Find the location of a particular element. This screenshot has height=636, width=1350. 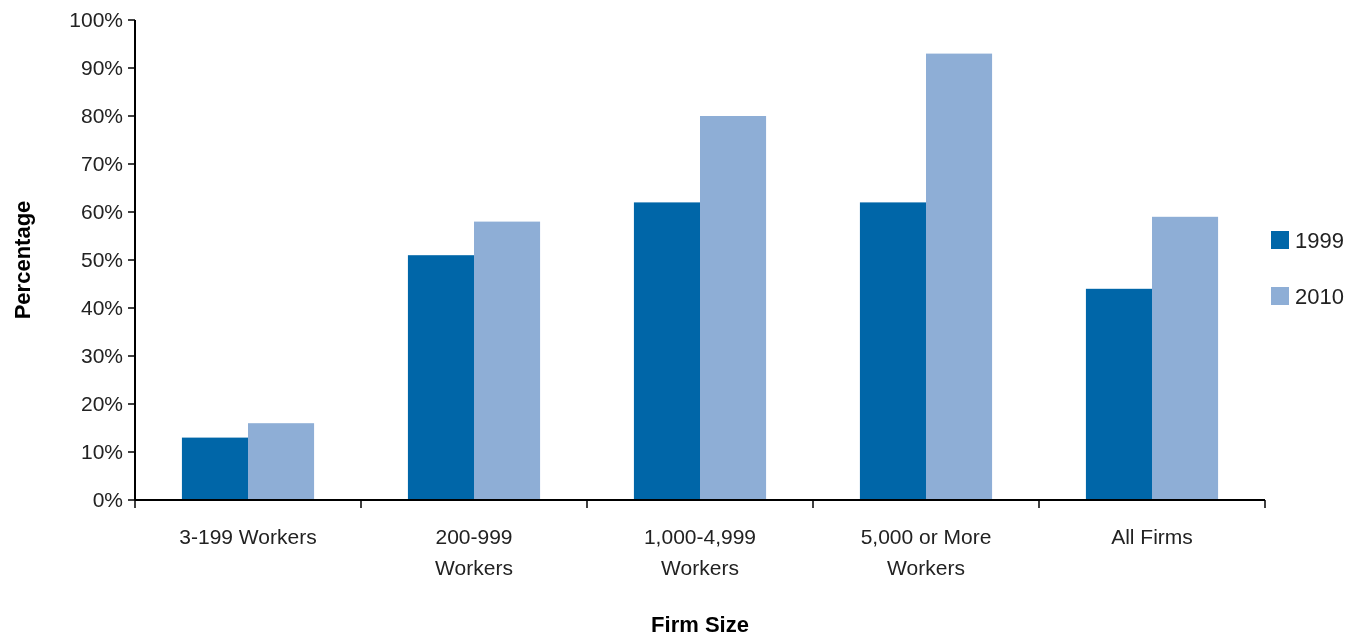

x-tick-label: 1,000-4,999 Workers is located at coordinates (700, 552).